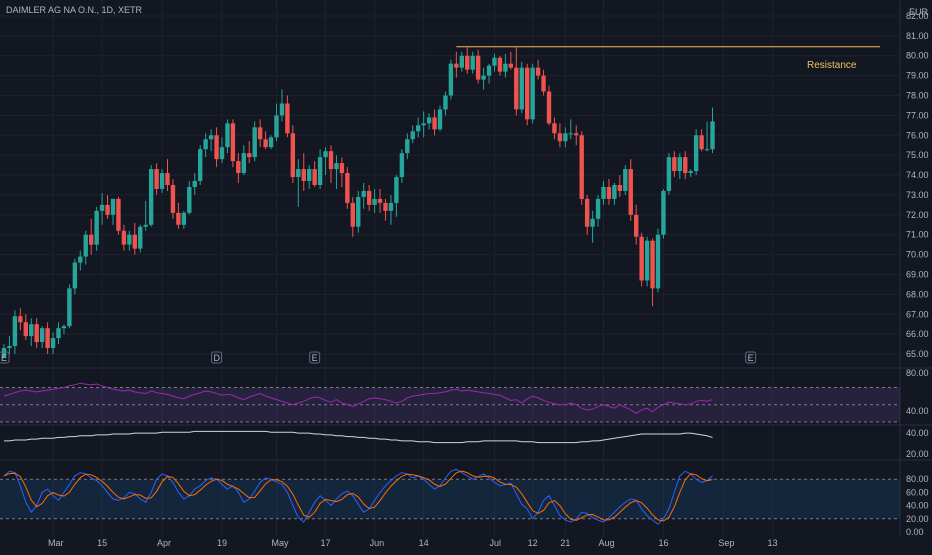  I want to click on time-tick-label: Sep, so click(726, 543).